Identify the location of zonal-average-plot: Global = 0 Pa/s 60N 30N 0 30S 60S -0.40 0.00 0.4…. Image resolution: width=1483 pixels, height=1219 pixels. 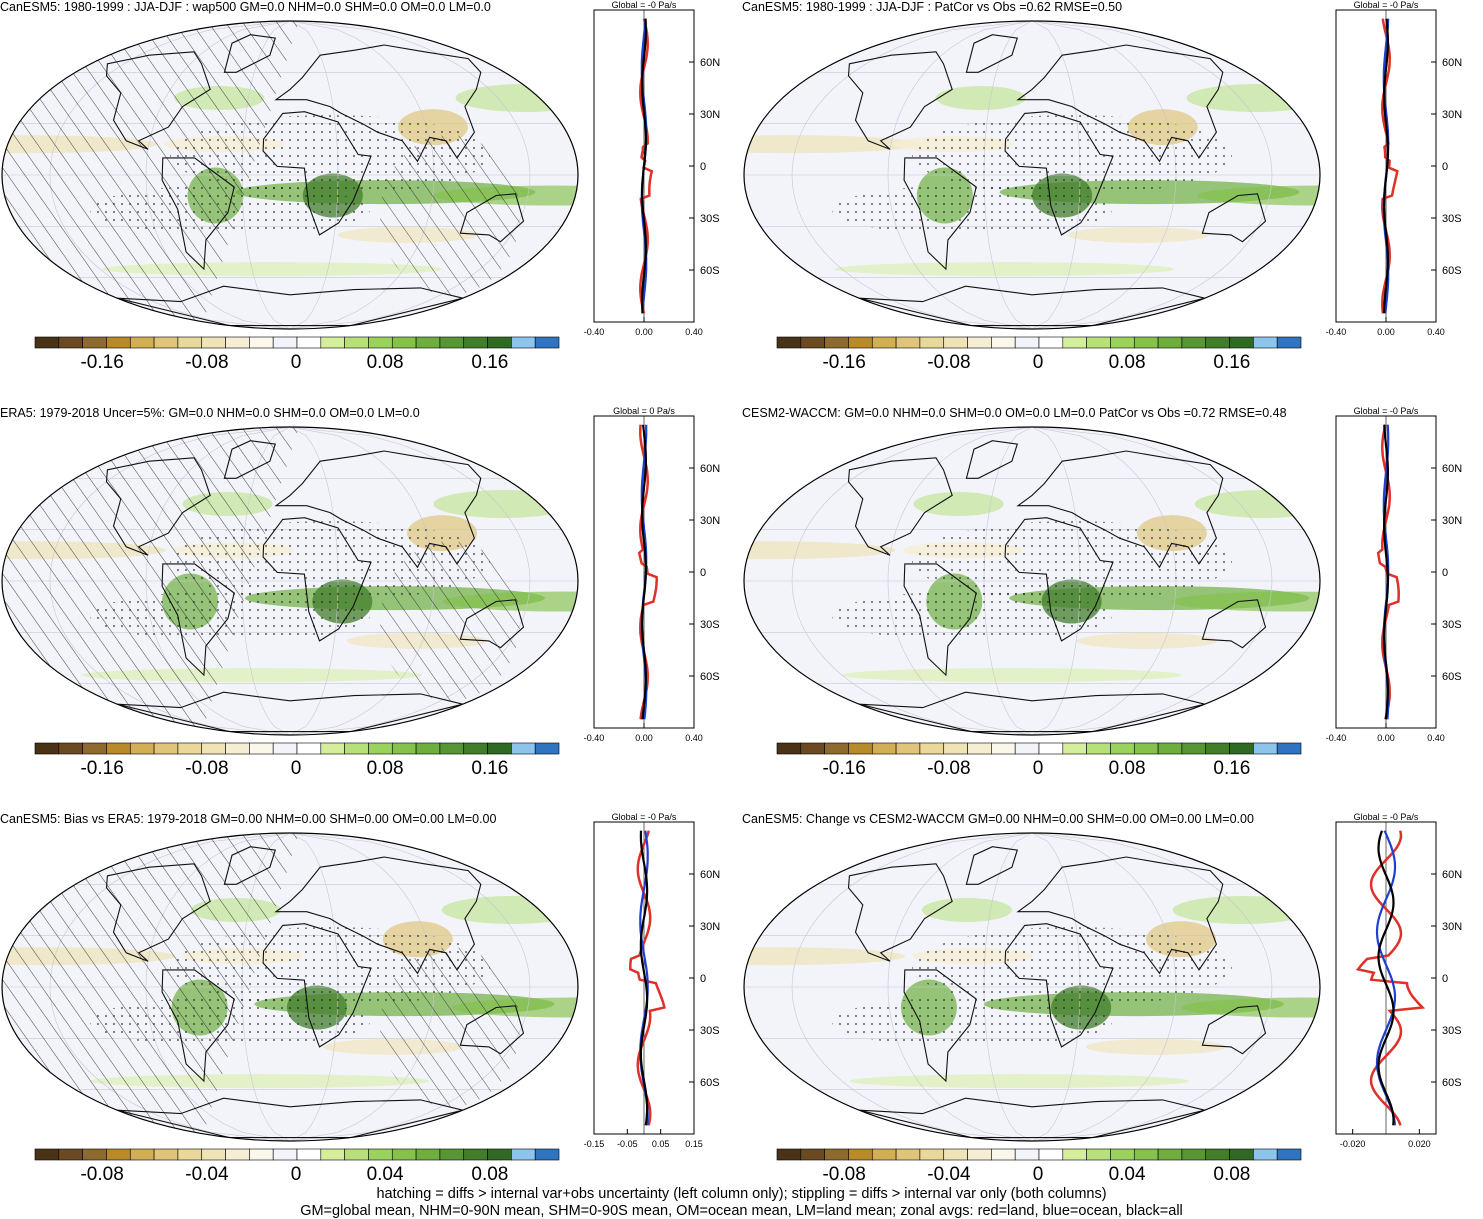
(652, 574).